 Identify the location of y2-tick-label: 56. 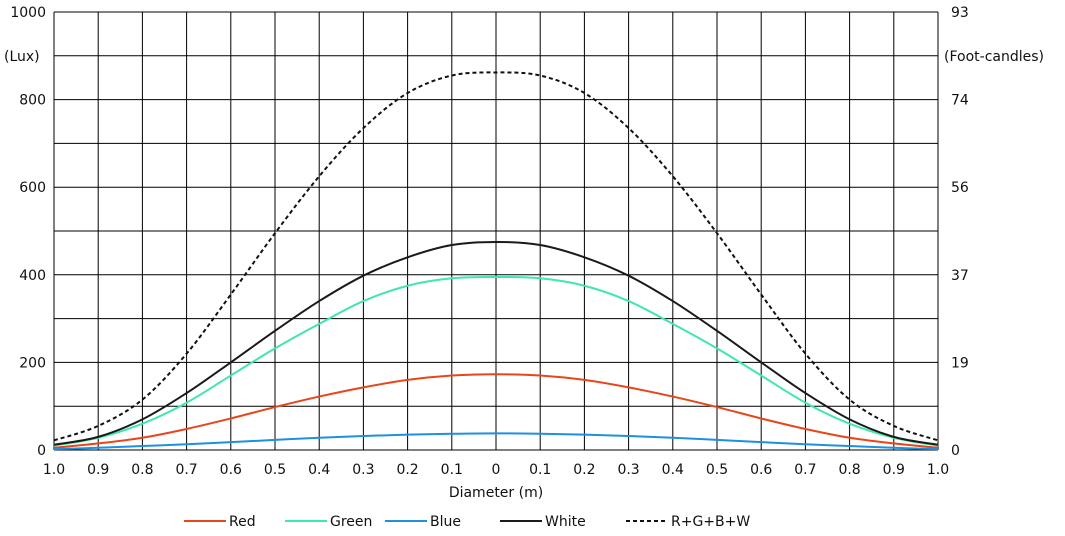
(960, 188).